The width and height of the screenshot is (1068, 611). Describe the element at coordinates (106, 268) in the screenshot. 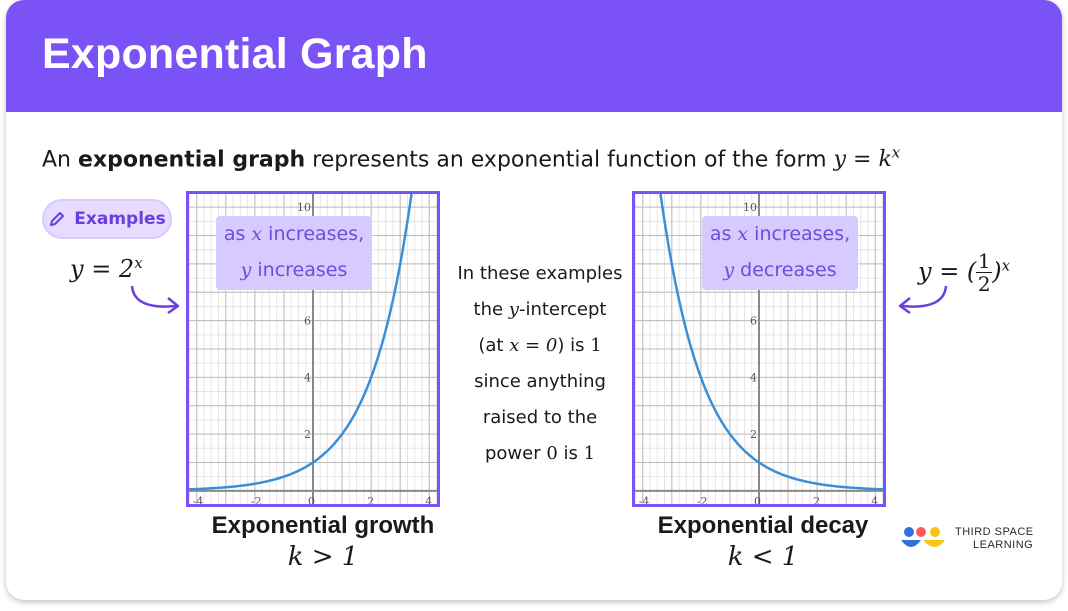

I see `growth-equation: y = 2x` at that location.